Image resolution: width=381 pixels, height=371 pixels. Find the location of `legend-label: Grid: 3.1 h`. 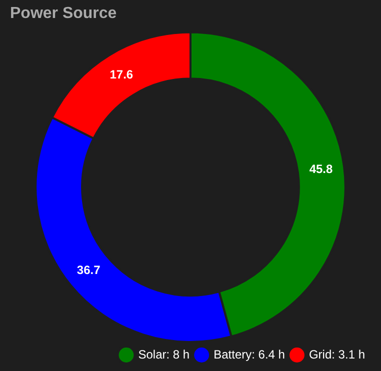

legend-label: Grid: 3.1 h is located at coordinates (337, 354).